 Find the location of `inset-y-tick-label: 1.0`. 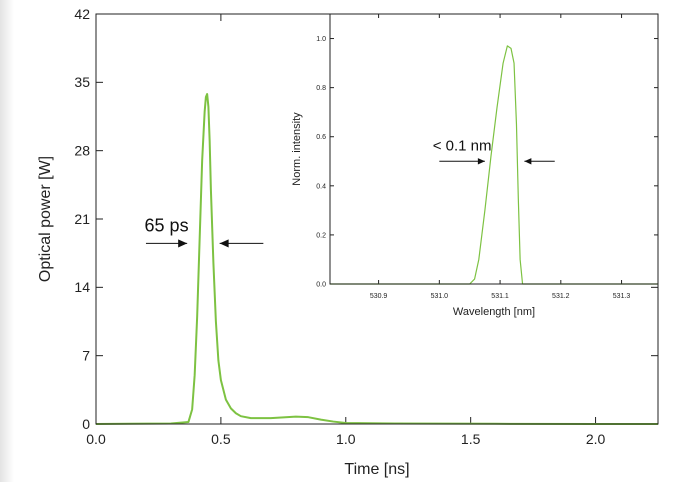

inset-y-tick-label: 1.0 is located at coordinates (321, 39).